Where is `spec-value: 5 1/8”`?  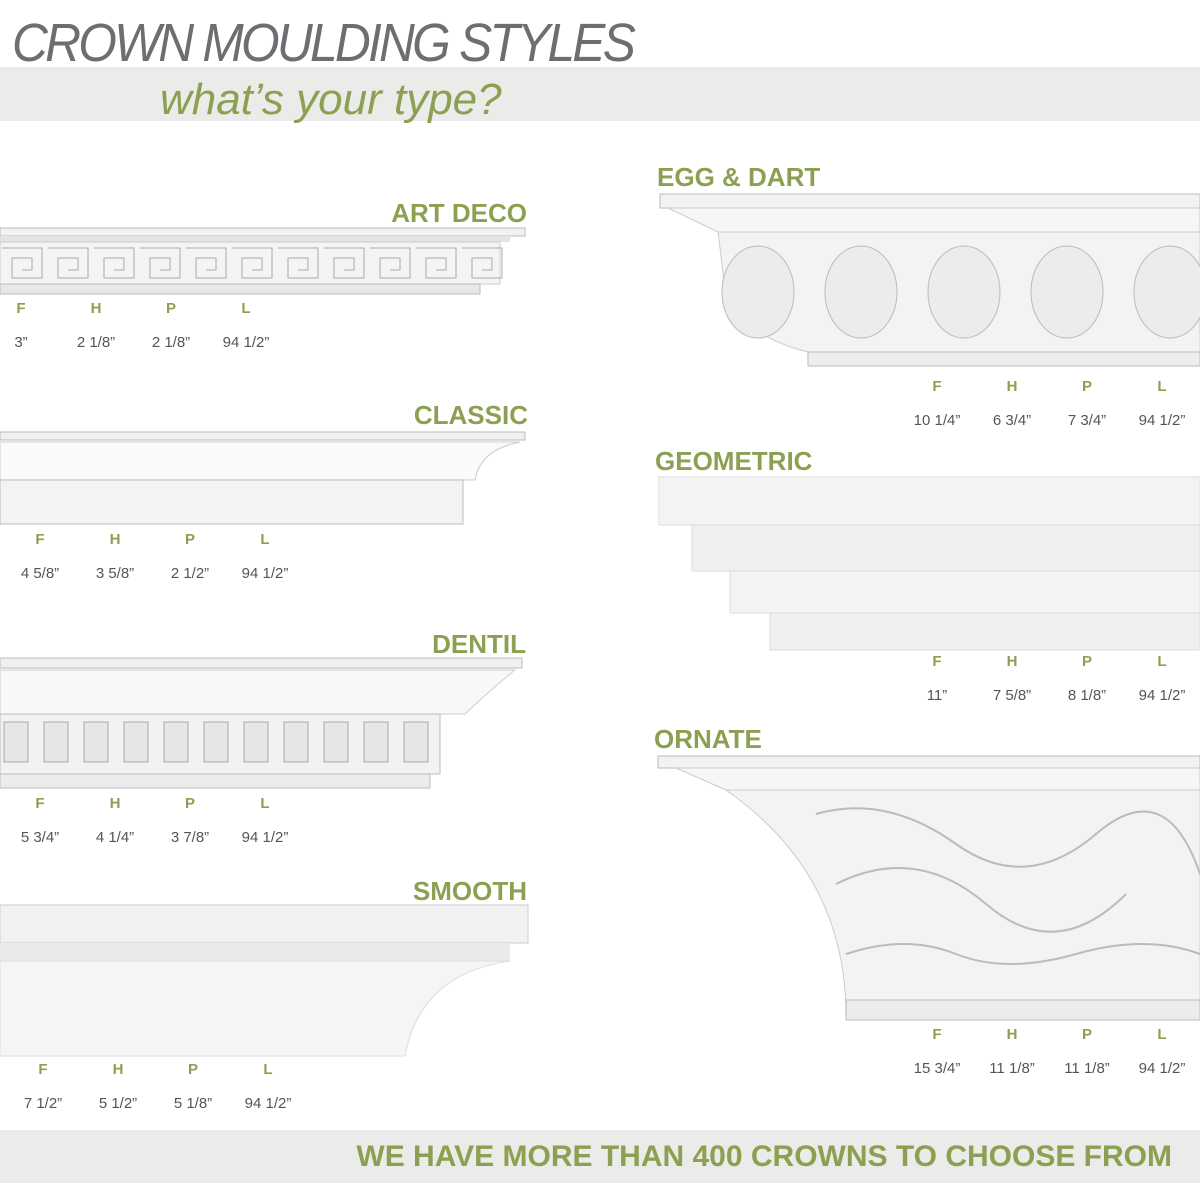 spec-value: 5 1/8” is located at coordinates (193, 1103).